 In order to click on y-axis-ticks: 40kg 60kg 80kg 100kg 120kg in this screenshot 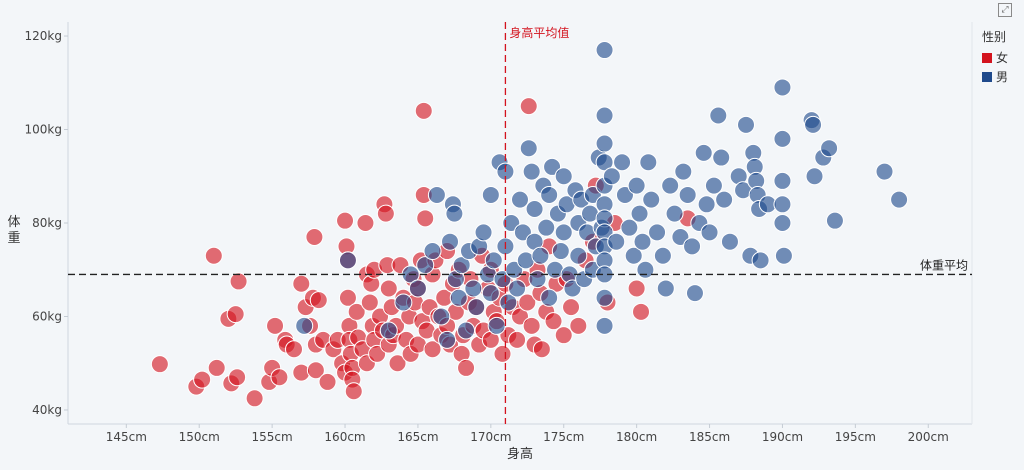, I will do `click(46, 223)`.